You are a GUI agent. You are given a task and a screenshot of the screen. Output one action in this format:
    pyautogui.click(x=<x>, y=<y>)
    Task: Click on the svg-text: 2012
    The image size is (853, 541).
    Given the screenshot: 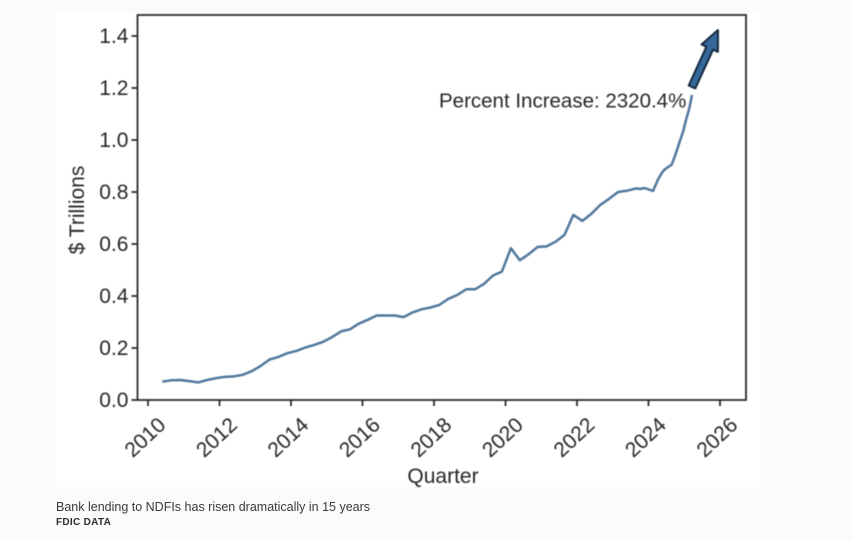 What is the action you would take?
    pyautogui.click(x=217, y=437)
    